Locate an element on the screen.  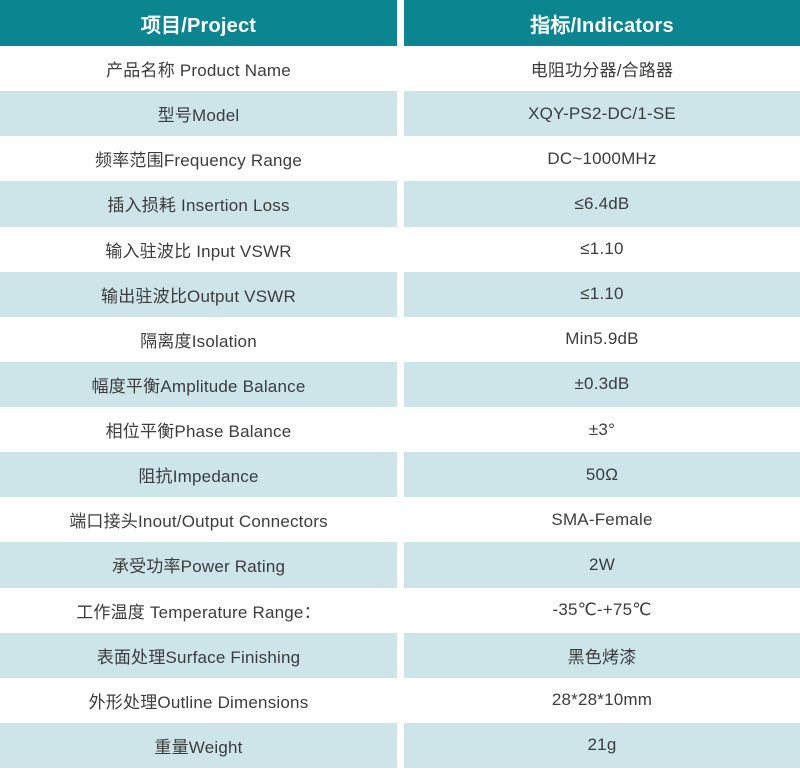
table-row-phase-balance: 相位平衡Phase Balance ±3° is located at coordinates (400, 430).